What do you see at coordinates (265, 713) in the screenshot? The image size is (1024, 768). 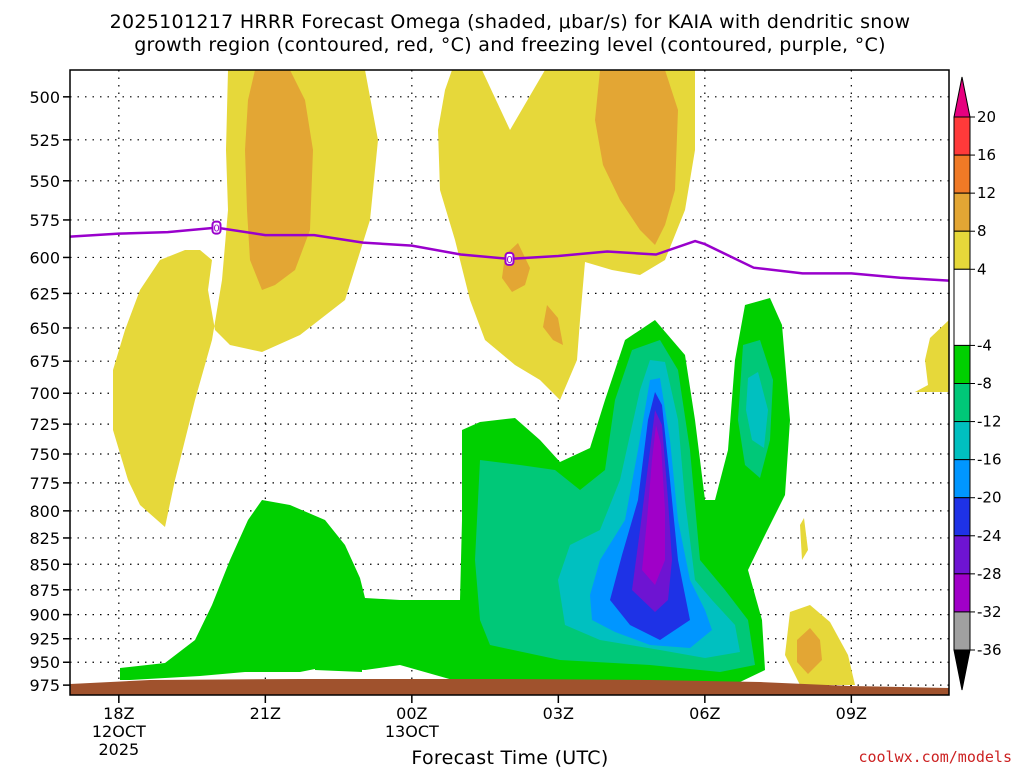 I see `x-tick-label: 21Z` at bounding box center [265, 713].